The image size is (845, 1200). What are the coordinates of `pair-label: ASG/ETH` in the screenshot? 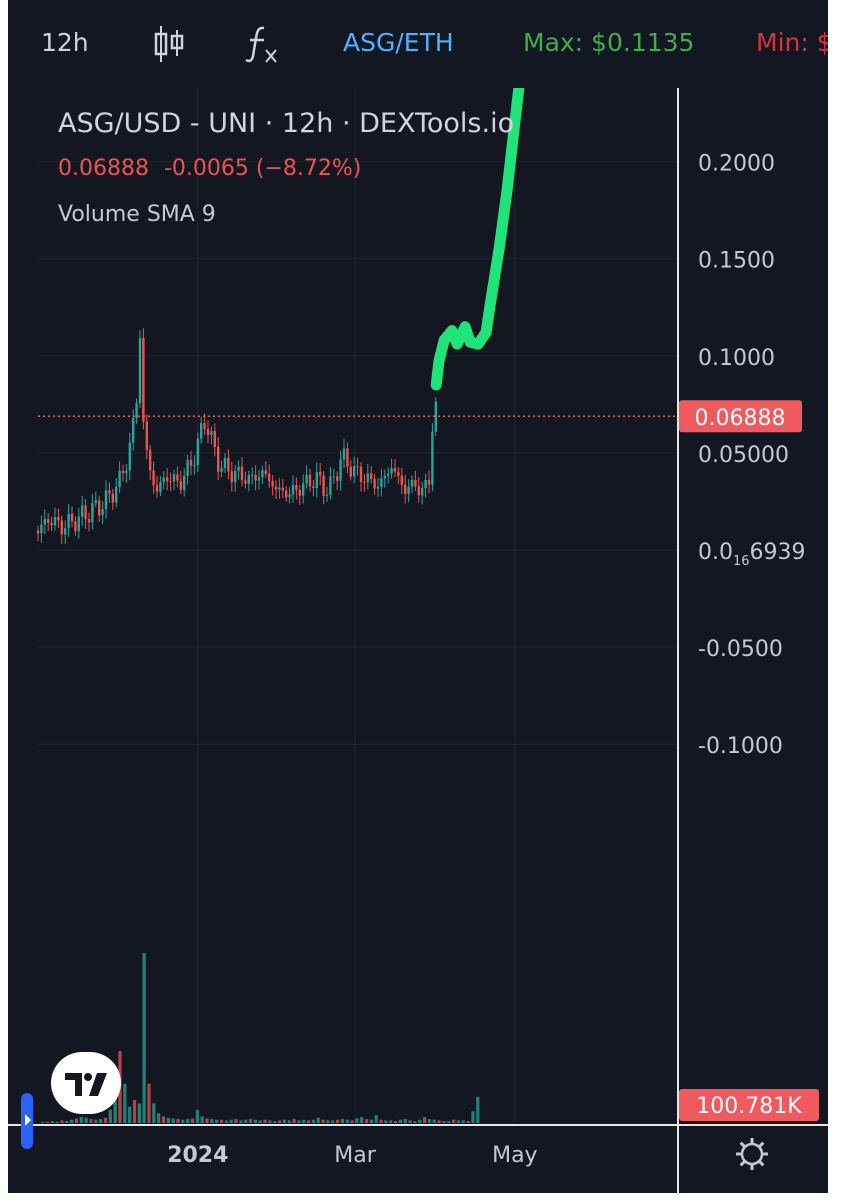 It's located at (398, 42).